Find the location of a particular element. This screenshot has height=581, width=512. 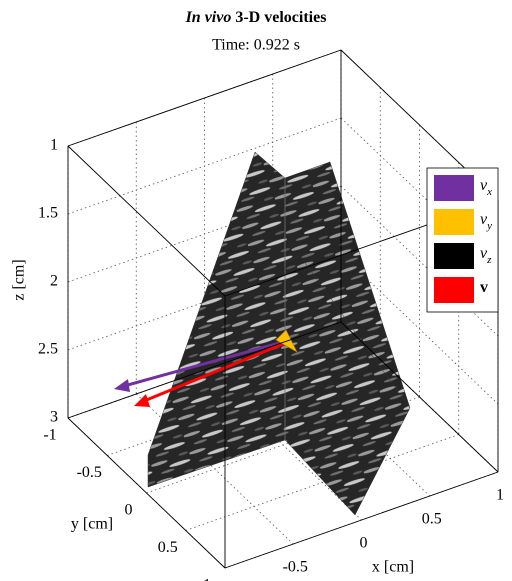

chart-title: In vivo 3-D velocities is located at coordinates (256, 17).